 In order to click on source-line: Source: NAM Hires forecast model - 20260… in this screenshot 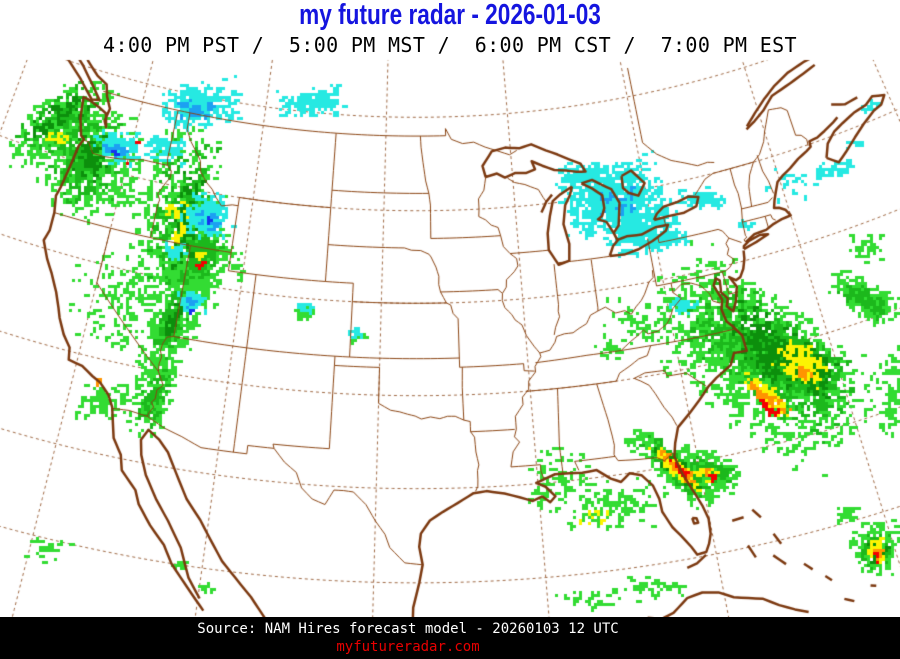, I will do `click(408, 629)`.